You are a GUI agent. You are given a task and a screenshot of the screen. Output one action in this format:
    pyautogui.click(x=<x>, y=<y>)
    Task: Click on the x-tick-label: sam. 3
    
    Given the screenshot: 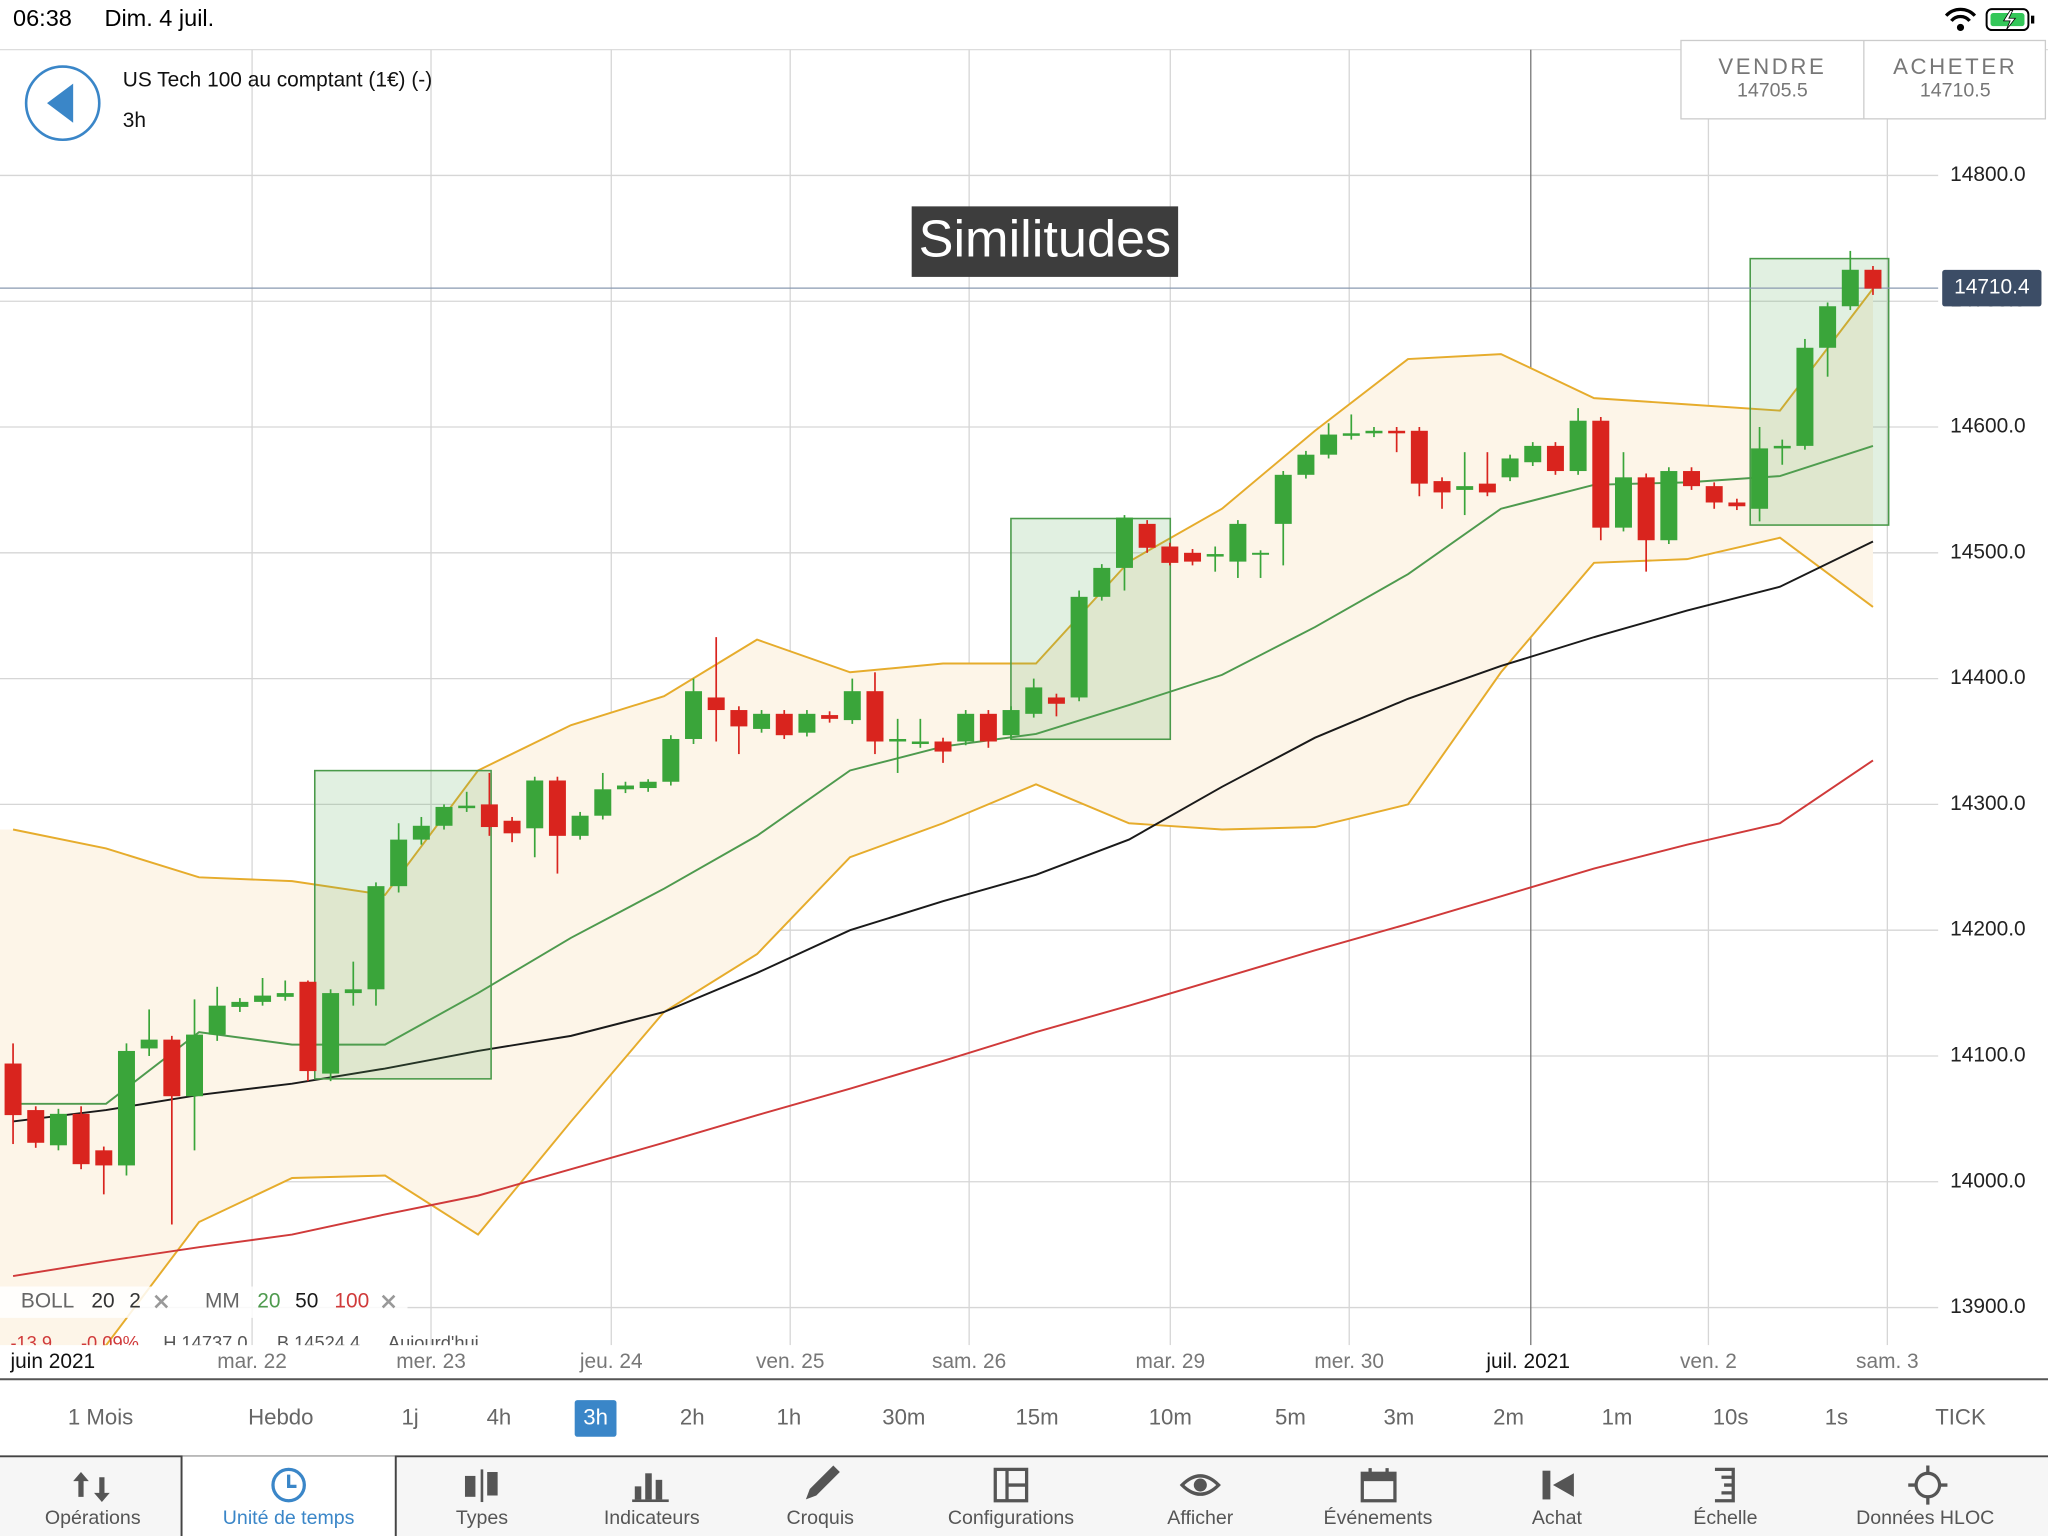 What is the action you would take?
    pyautogui.click(x=1887, y=1361)
    